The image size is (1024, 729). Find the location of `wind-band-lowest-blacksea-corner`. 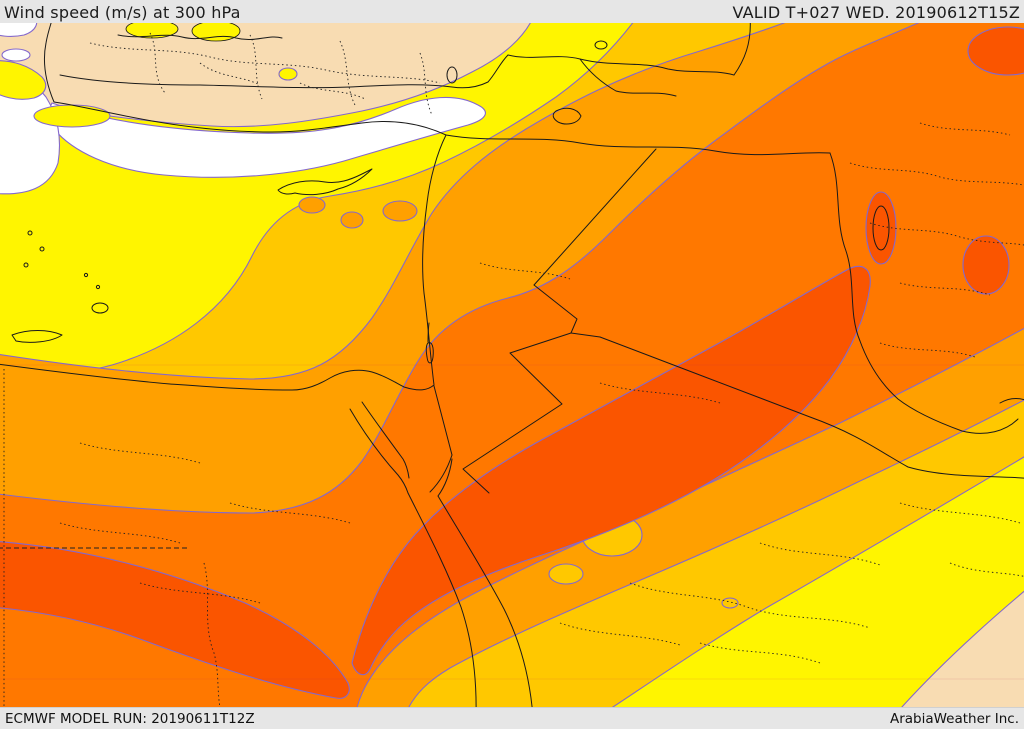

wind-band-lowest-blacksea-corner is located at coordinates (19, 30).